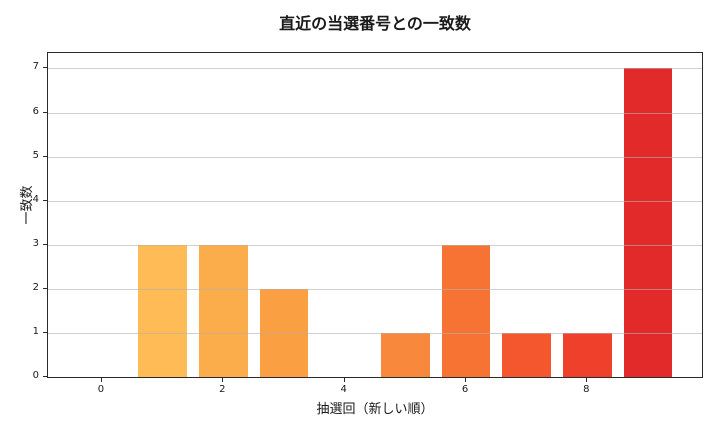  Describe the element at coordinates (343, 389) in the screenshot. I see `x-tick-label: 4` at that location.